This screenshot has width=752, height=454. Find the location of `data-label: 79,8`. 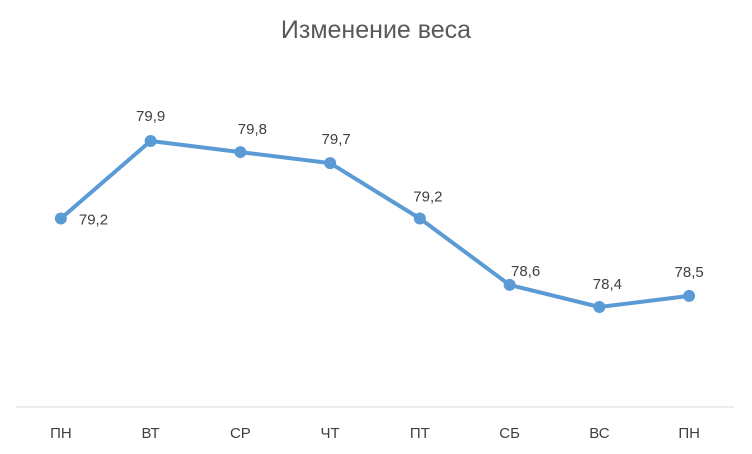

data-label: 79,8 is located at coordinates (252, 129).